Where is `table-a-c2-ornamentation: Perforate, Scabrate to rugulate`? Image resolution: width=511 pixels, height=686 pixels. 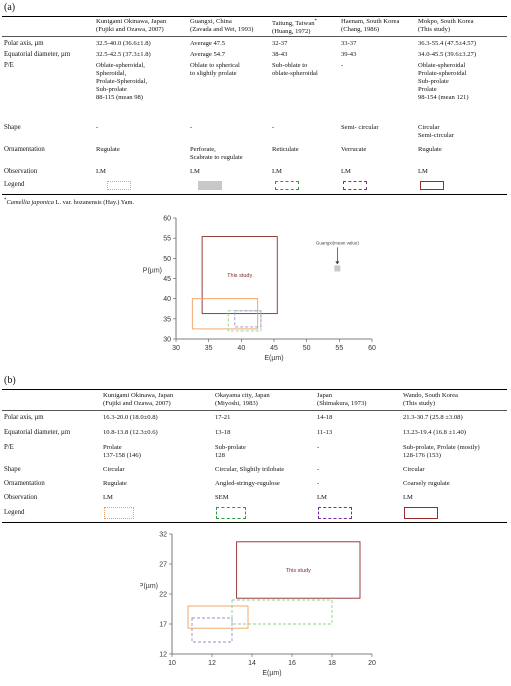
table-a-c2-ornamentation: Perforate, Scabrate to rugulate is located at coordinates (216, 153).